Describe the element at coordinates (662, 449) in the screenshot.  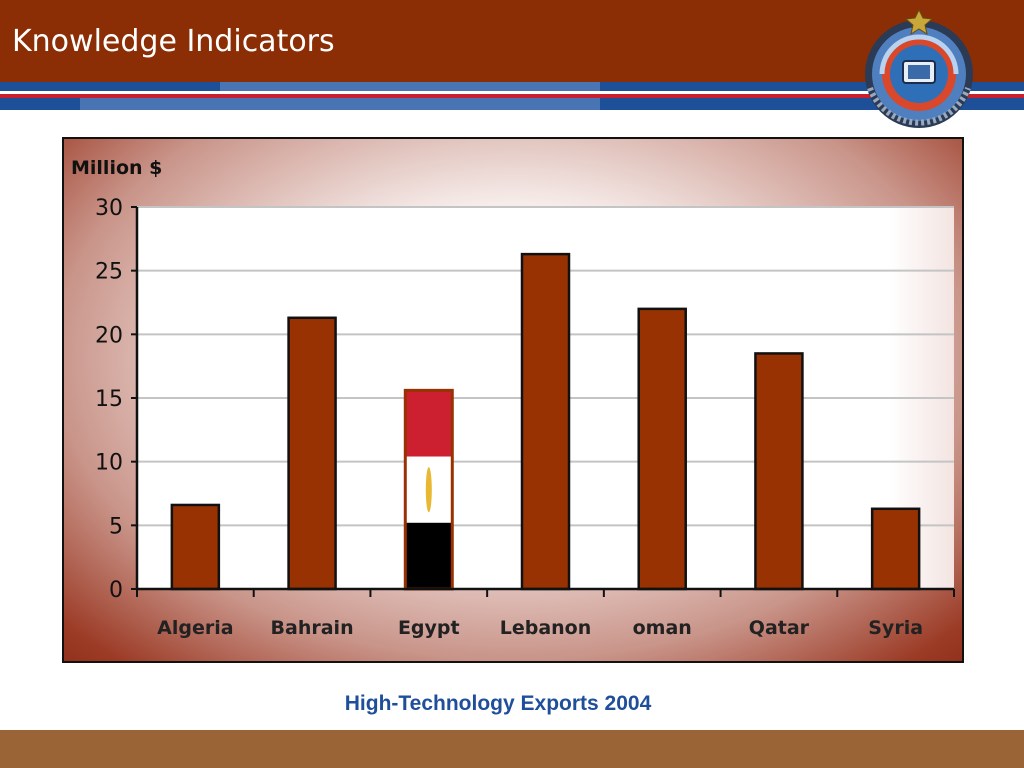
I see `bar-oman` at that location.